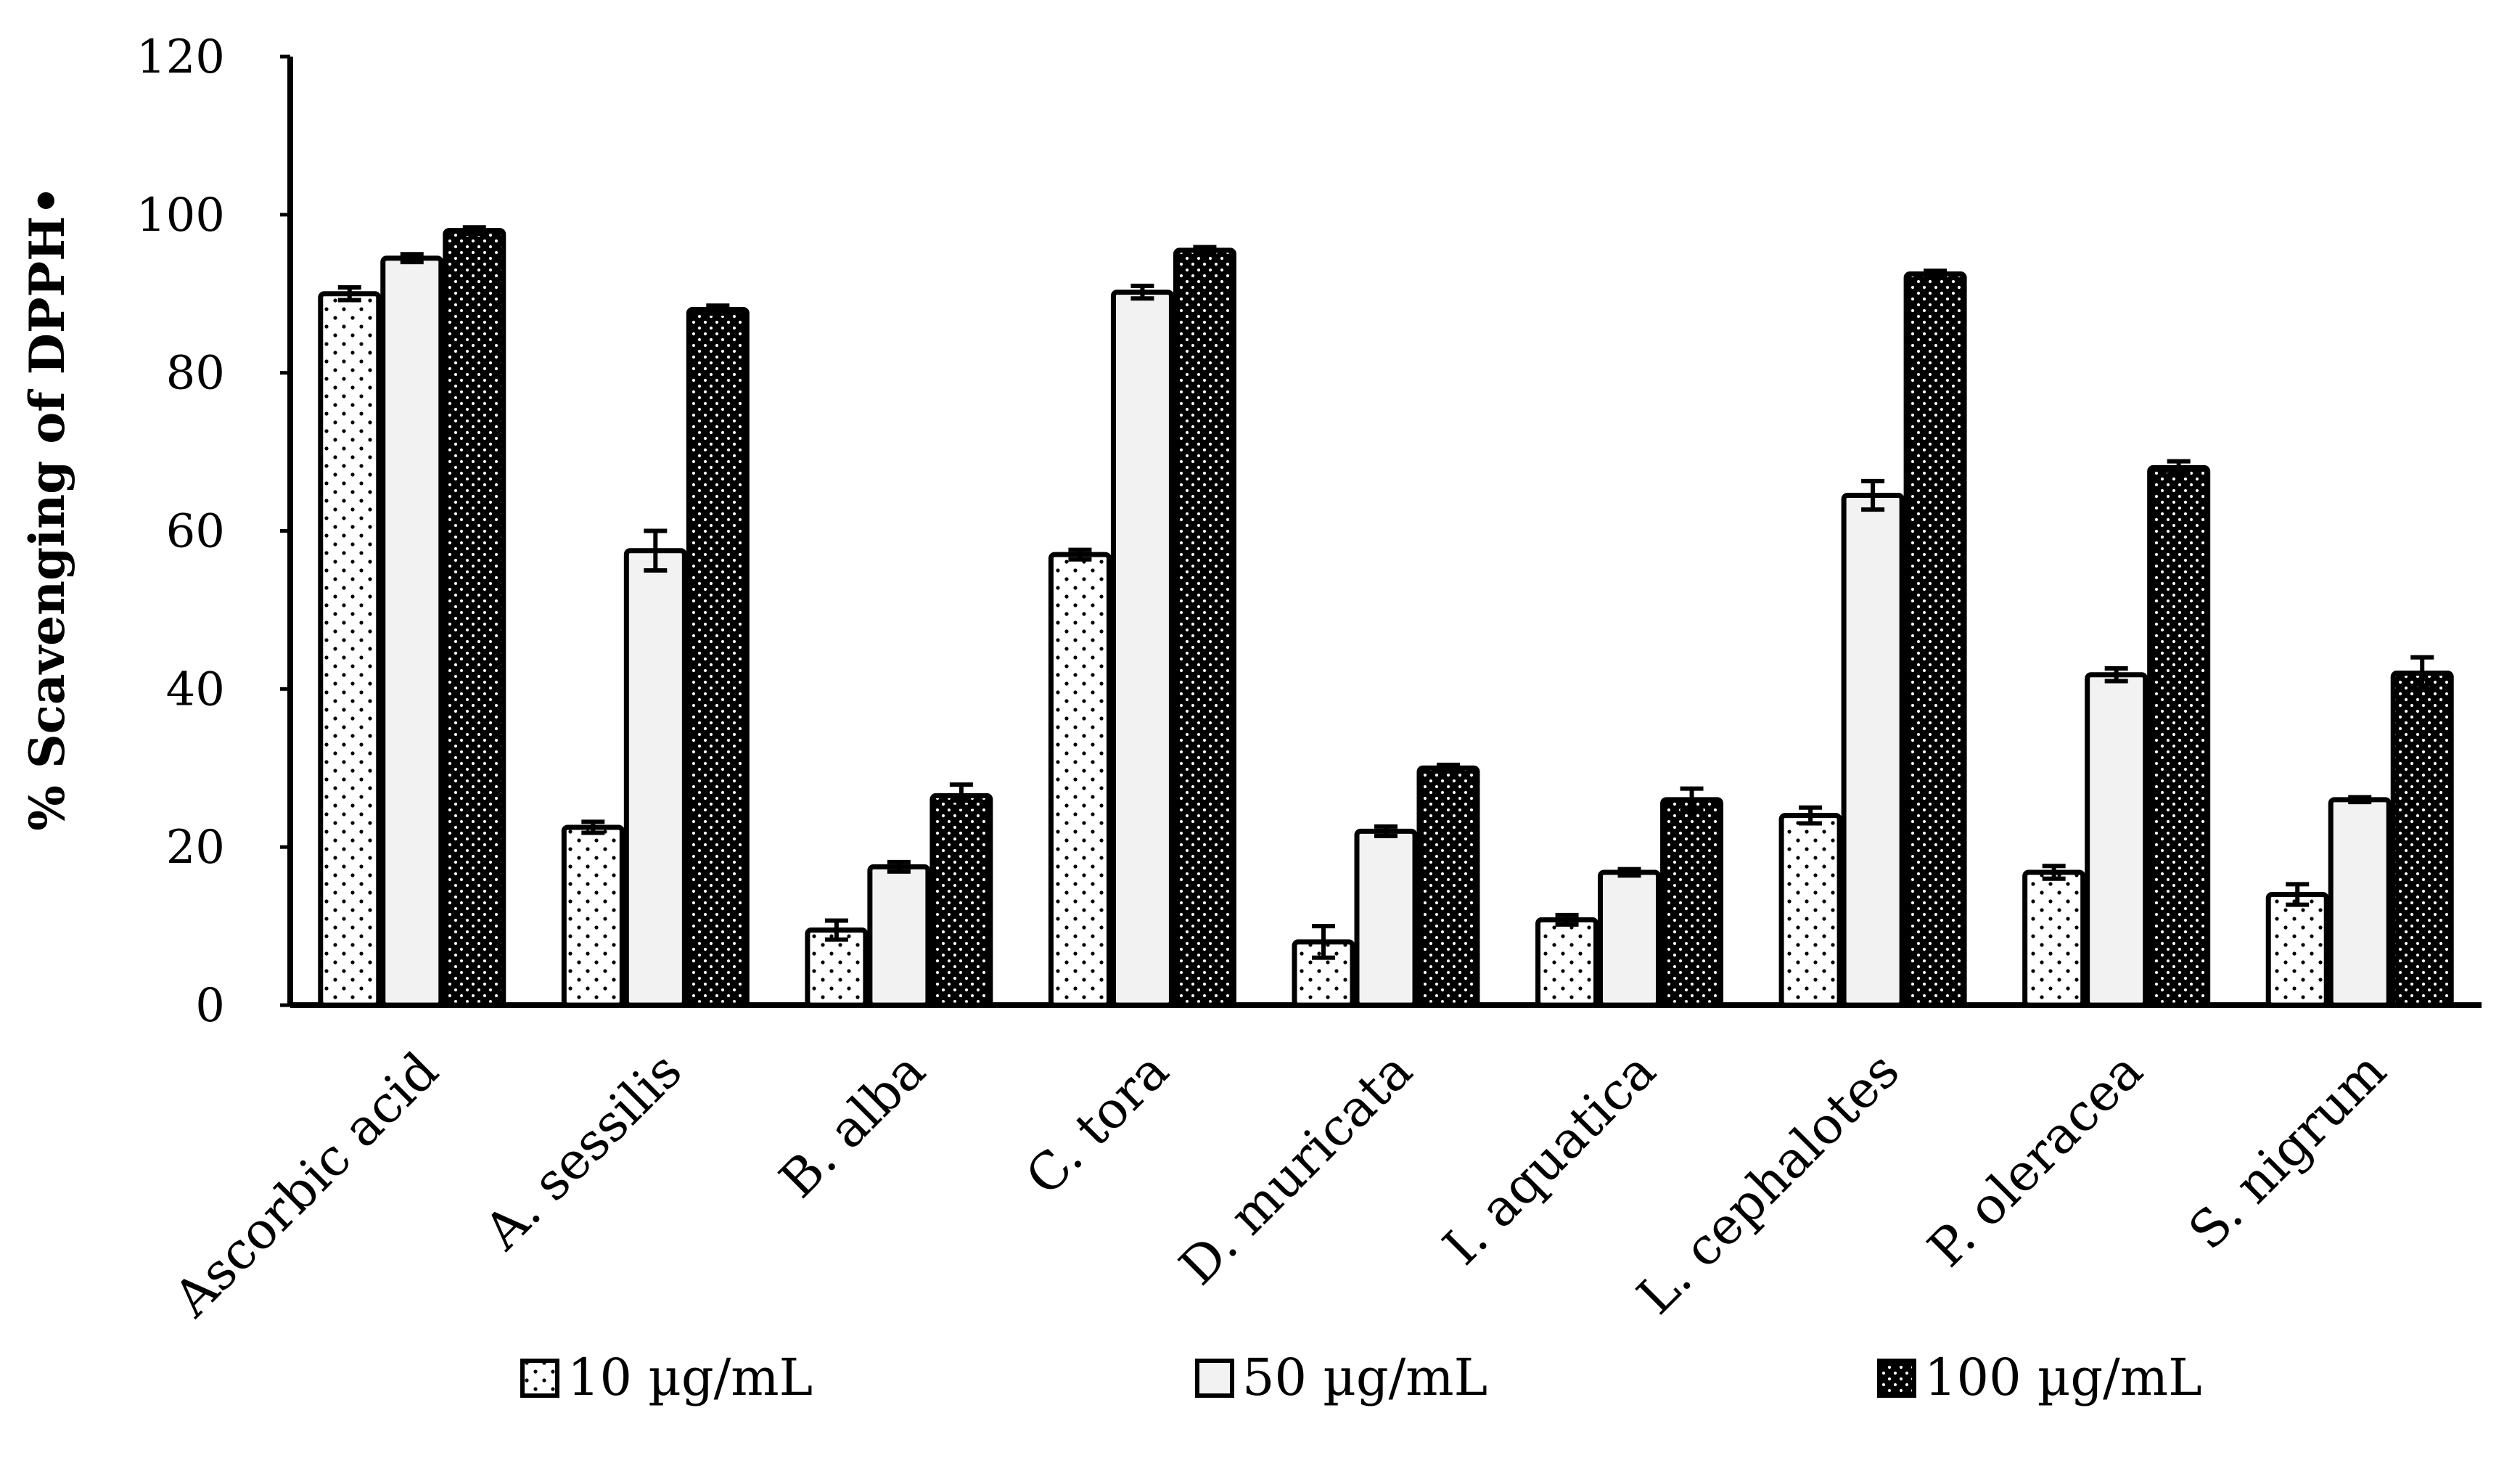  Describe the element at coordinates (2035, 1159) in the screenshot. I see `x-category-label: P. oleracea` at that location.